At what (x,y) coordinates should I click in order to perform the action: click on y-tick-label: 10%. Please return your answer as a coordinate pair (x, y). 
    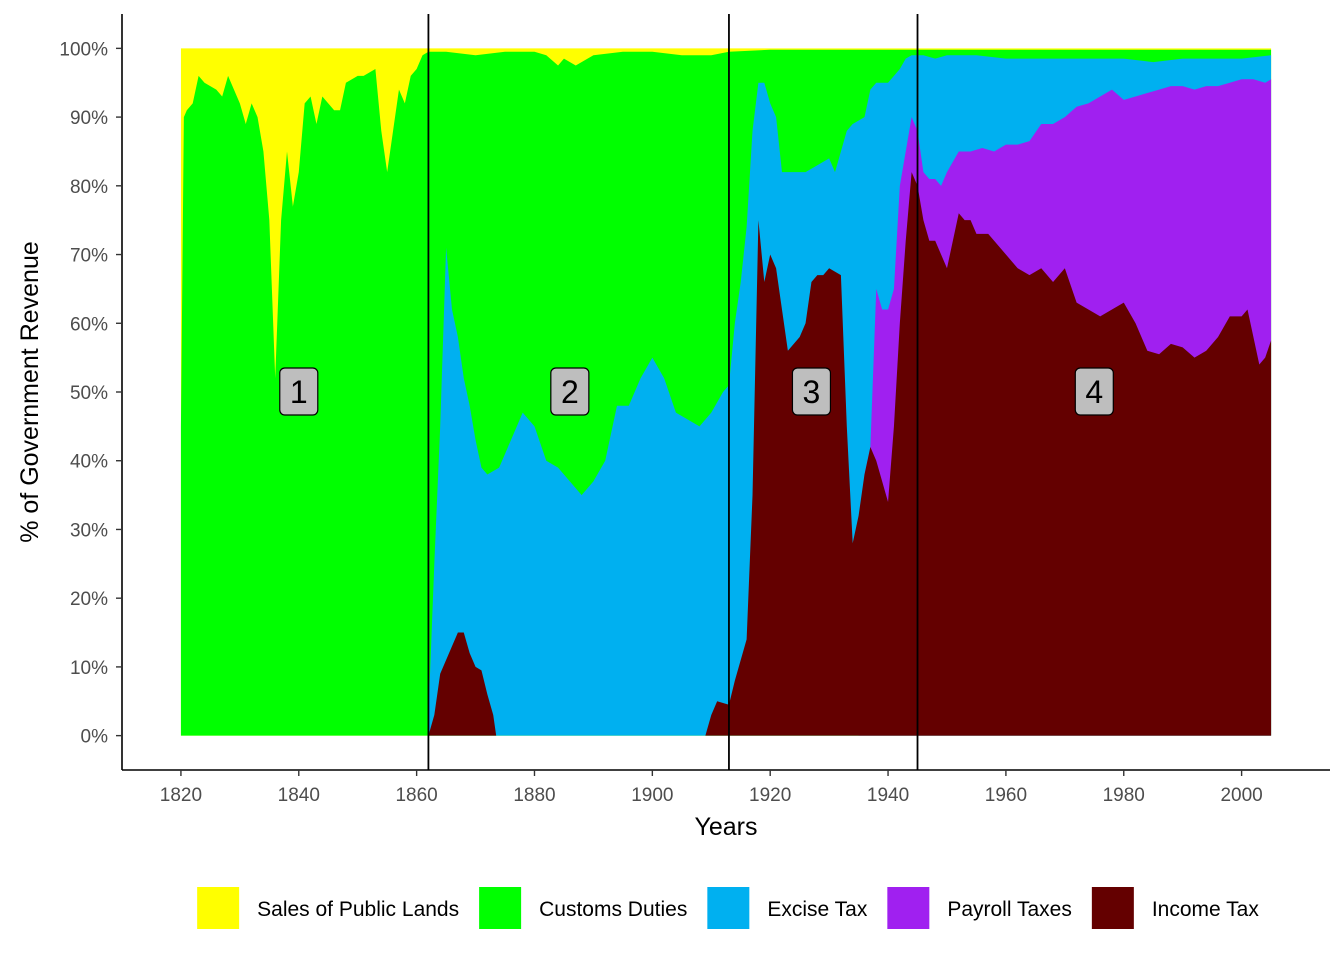
    Looking at the image, I should click on (89, 668).